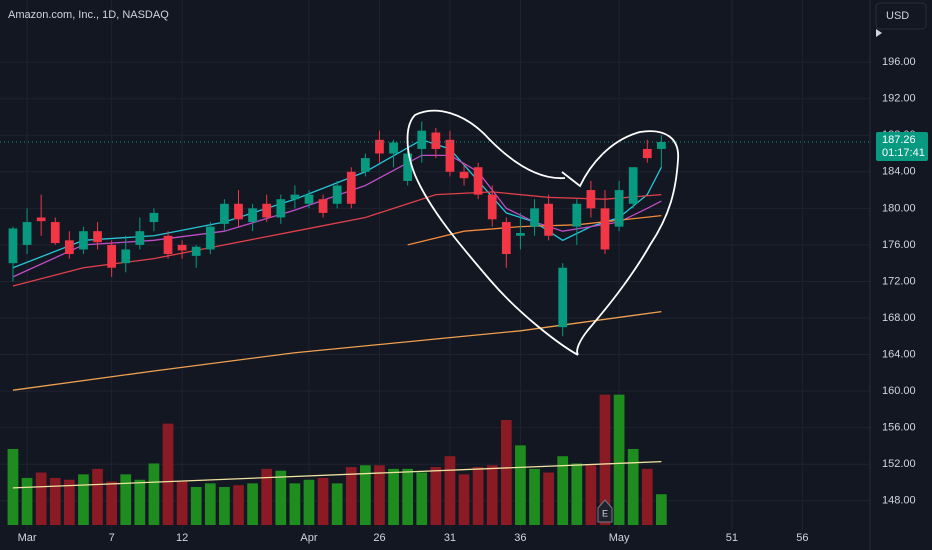 Image resolution: width=932 pixels, height=550 pixels. I want to click on earnings-badge: E, so click(605, 511).